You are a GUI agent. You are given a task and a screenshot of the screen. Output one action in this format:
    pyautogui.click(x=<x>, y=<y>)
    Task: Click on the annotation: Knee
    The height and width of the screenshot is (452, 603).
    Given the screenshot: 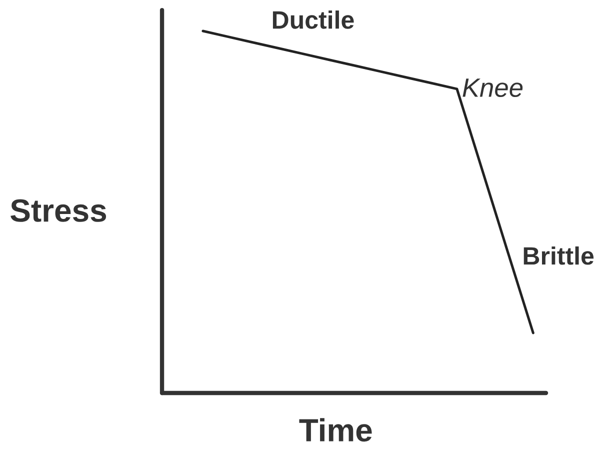 What is the action you would take?
    pyautogui.click(x=492, y=88)
    